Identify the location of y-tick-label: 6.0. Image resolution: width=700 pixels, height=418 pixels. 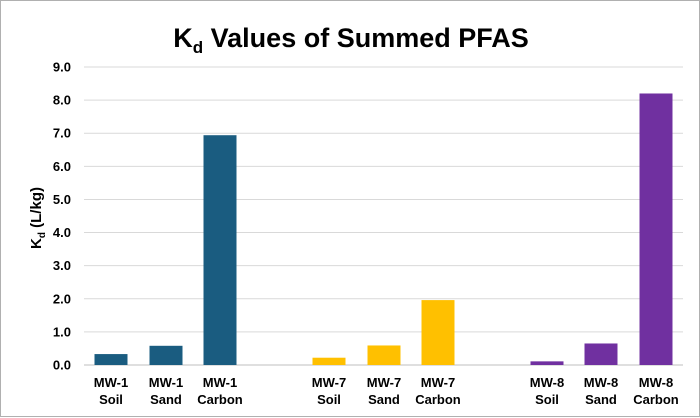
(62, 166).